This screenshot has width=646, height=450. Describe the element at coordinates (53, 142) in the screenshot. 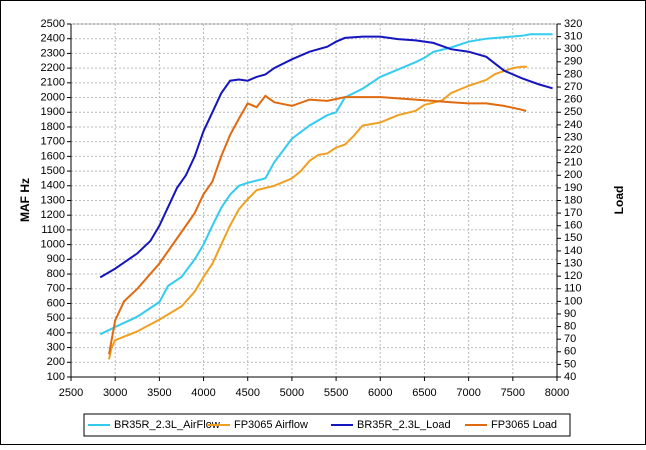

I see `y-tick-label: 1700` at that location.